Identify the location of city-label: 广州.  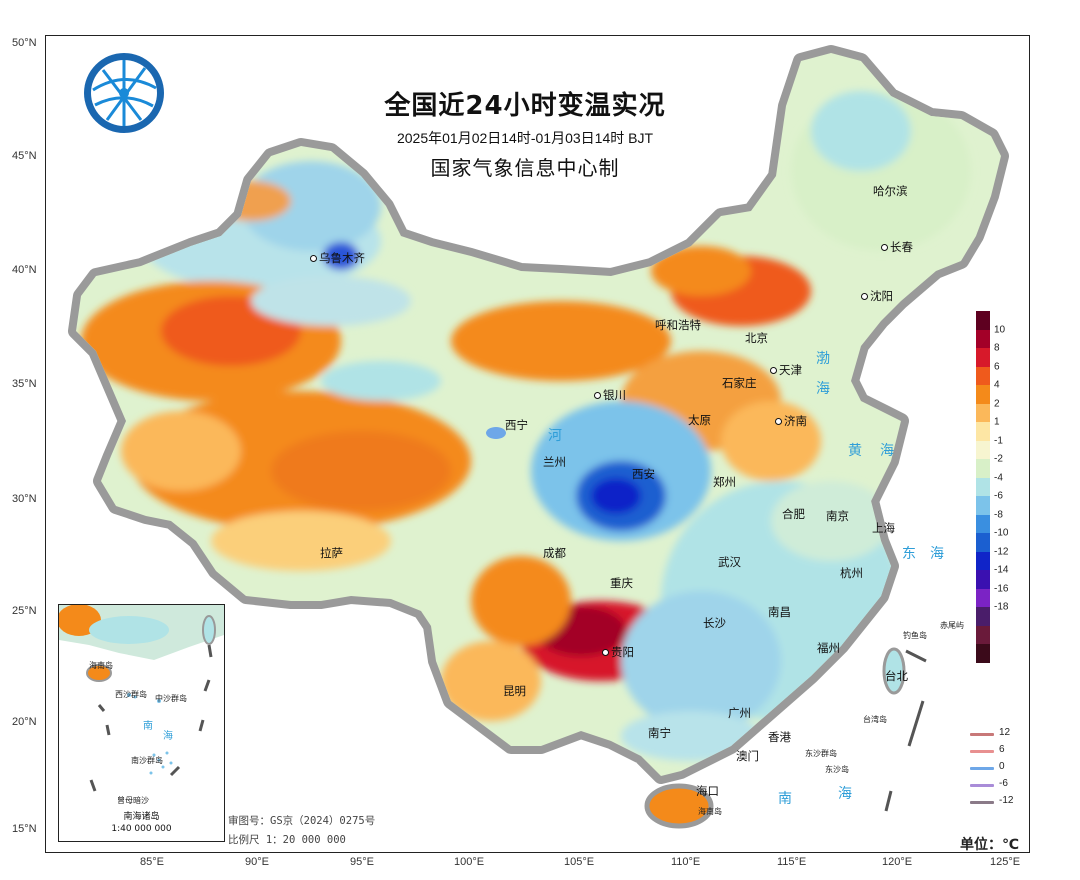
(739, 713).